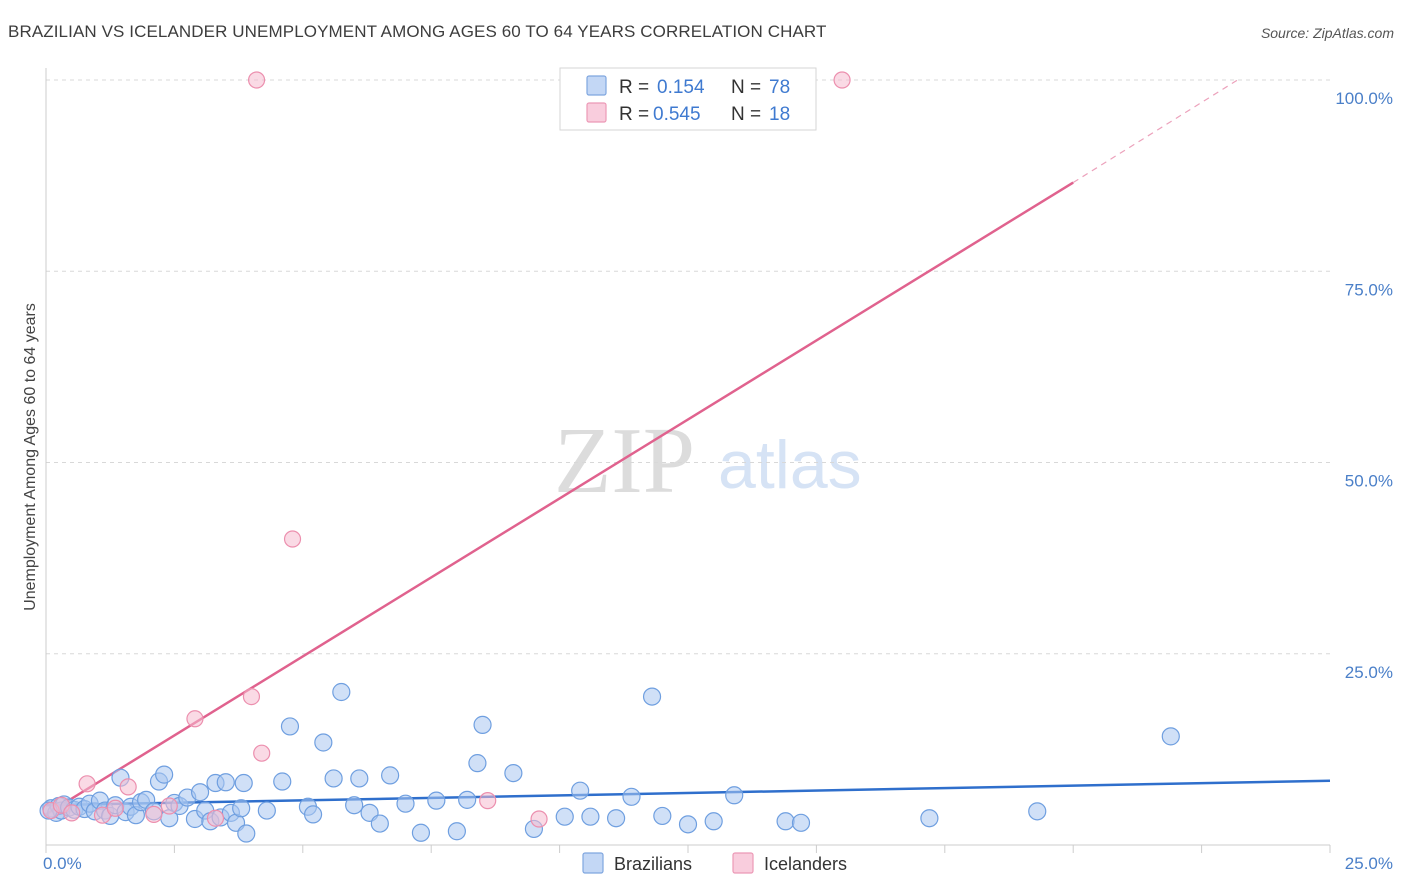 This screenshot has height=892, width=1406. What do you see at coordinates (634, 87) in the screenshot?
I see `legend-r-label-brazilians: R =` at bounding box center [634, 87].